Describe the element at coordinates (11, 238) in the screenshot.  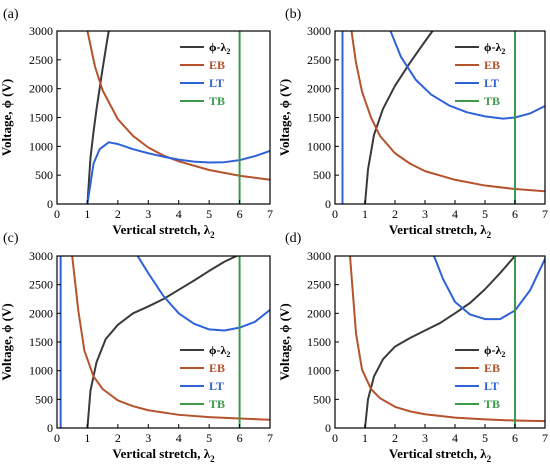
I see `panel-label: (c)` at that location.